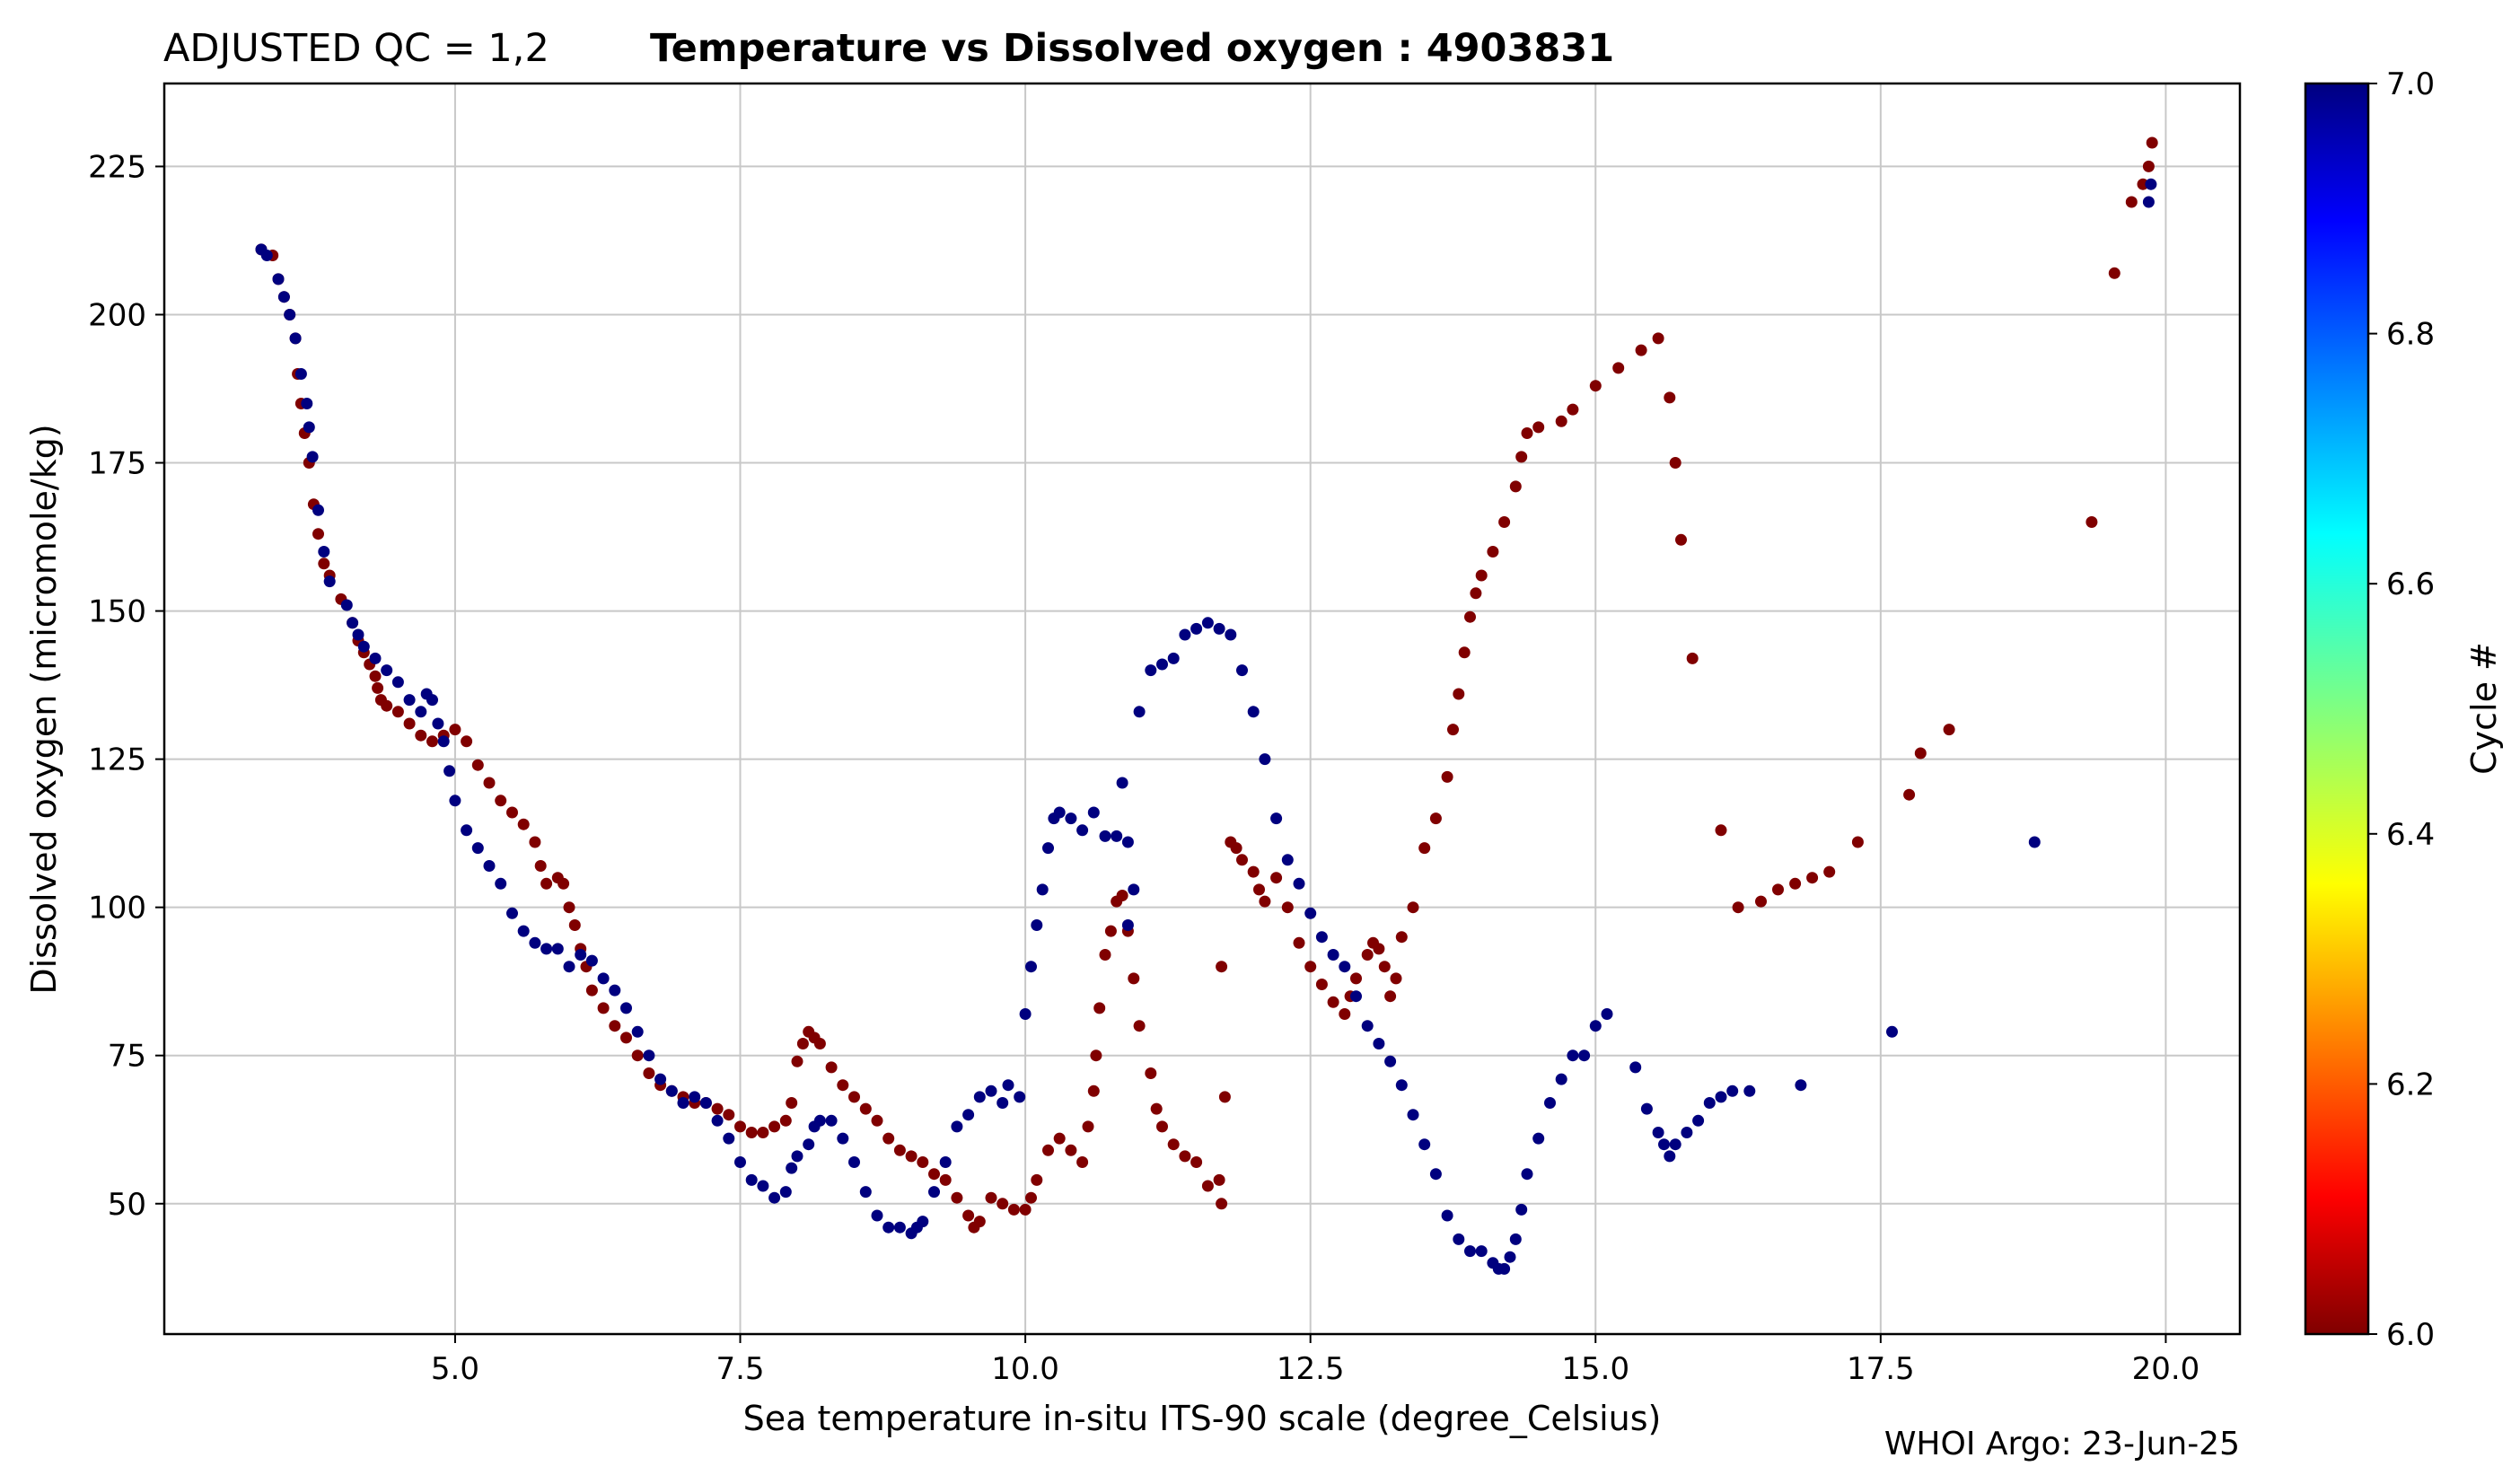  What do you see at coordinates (2410, 1084) in the screenshot?
I see `colorbar-tick-label: 6.2` at bounding box center [2410, 1084].